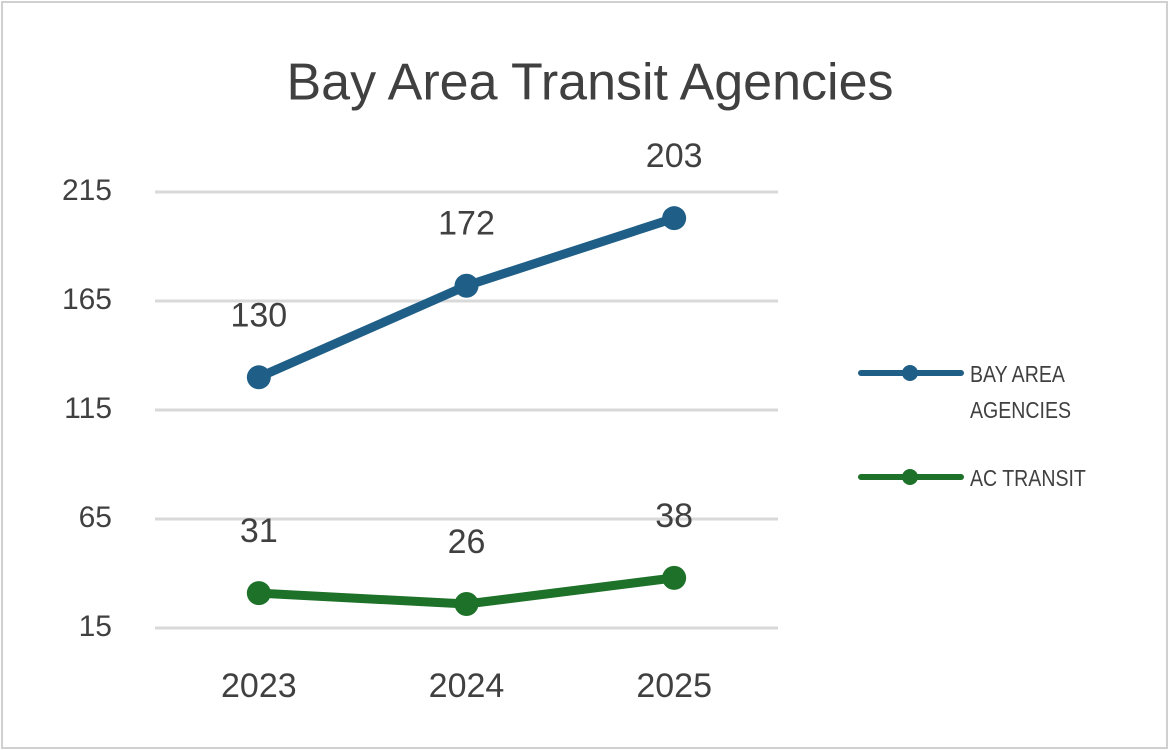 The image size is (1169, 750). What do you see at coordinates (95, 517) in the screenshot?
I see `y-tick-label: 65` at bounding box center [95, 517].